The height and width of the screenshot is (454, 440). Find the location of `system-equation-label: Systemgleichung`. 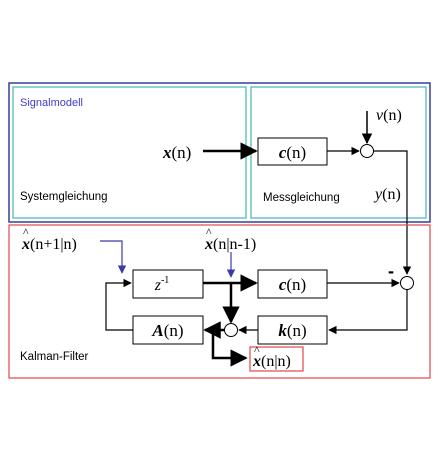

system-equation-label: Systemgleichung is located at coordinates (64, 197).